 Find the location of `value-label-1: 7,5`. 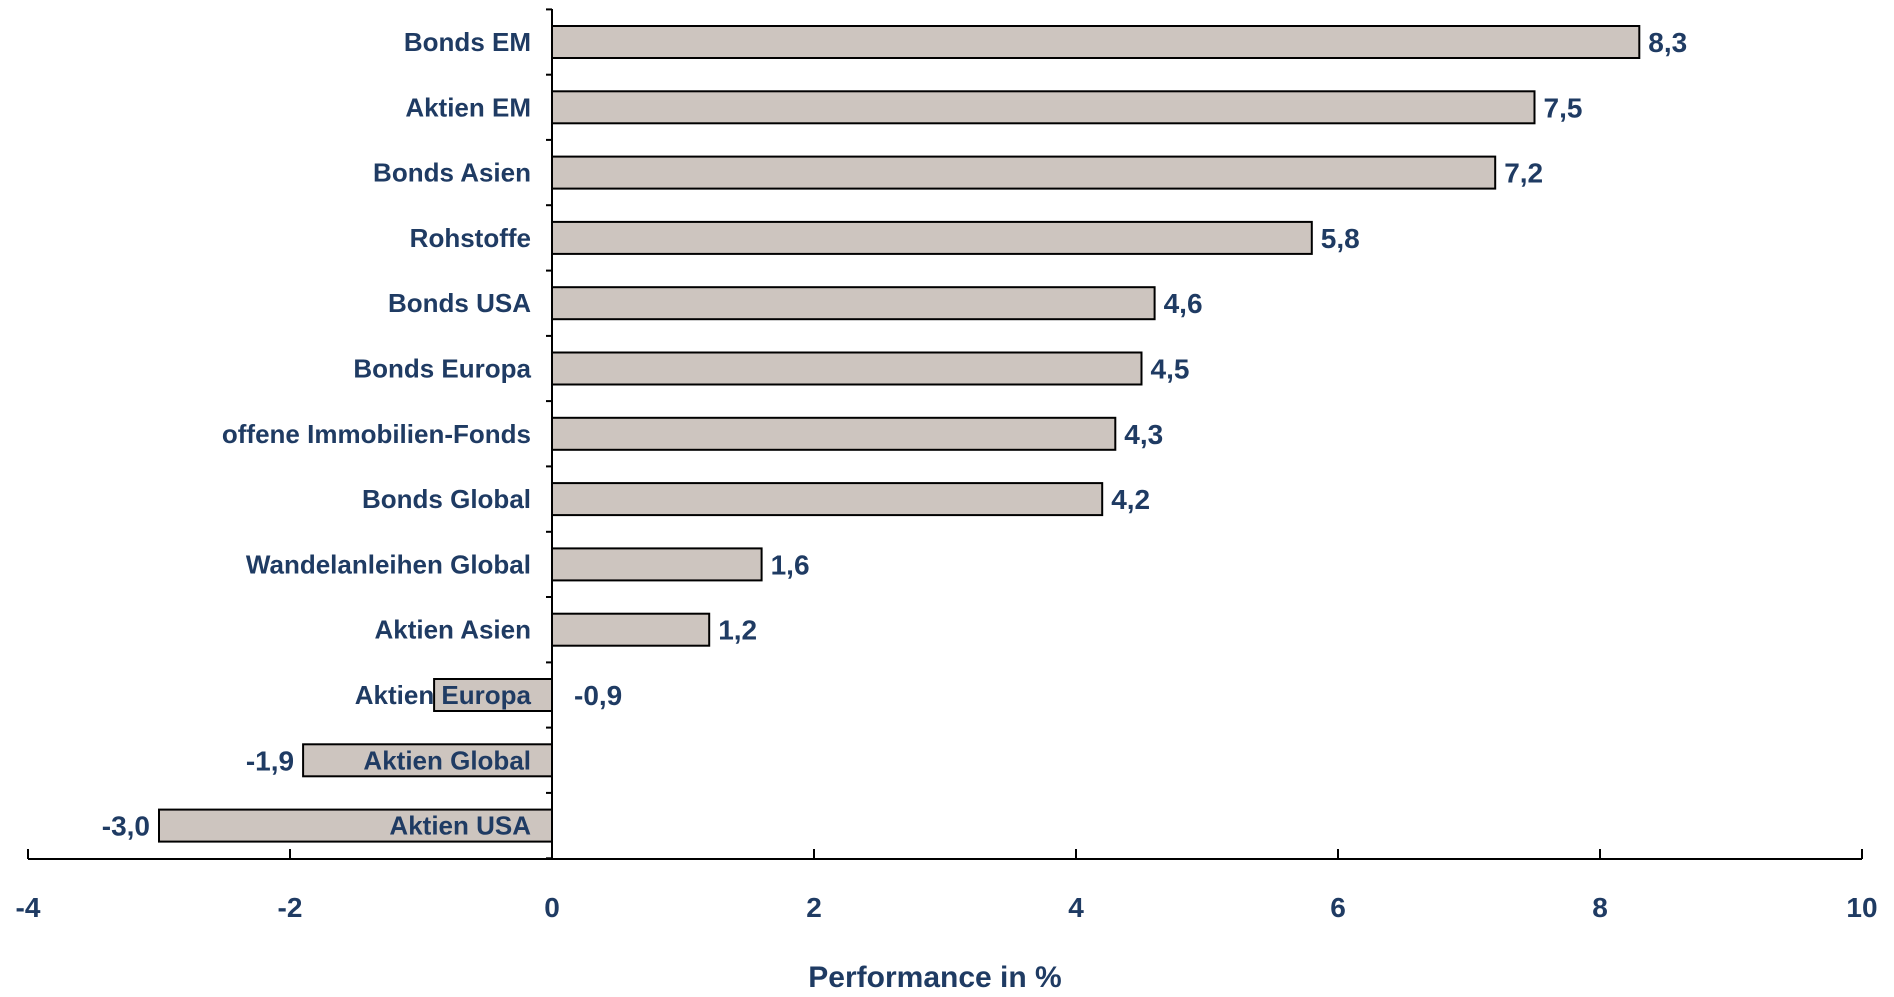

value-label-1: 7,5 is located at coordinates (1563, 107).